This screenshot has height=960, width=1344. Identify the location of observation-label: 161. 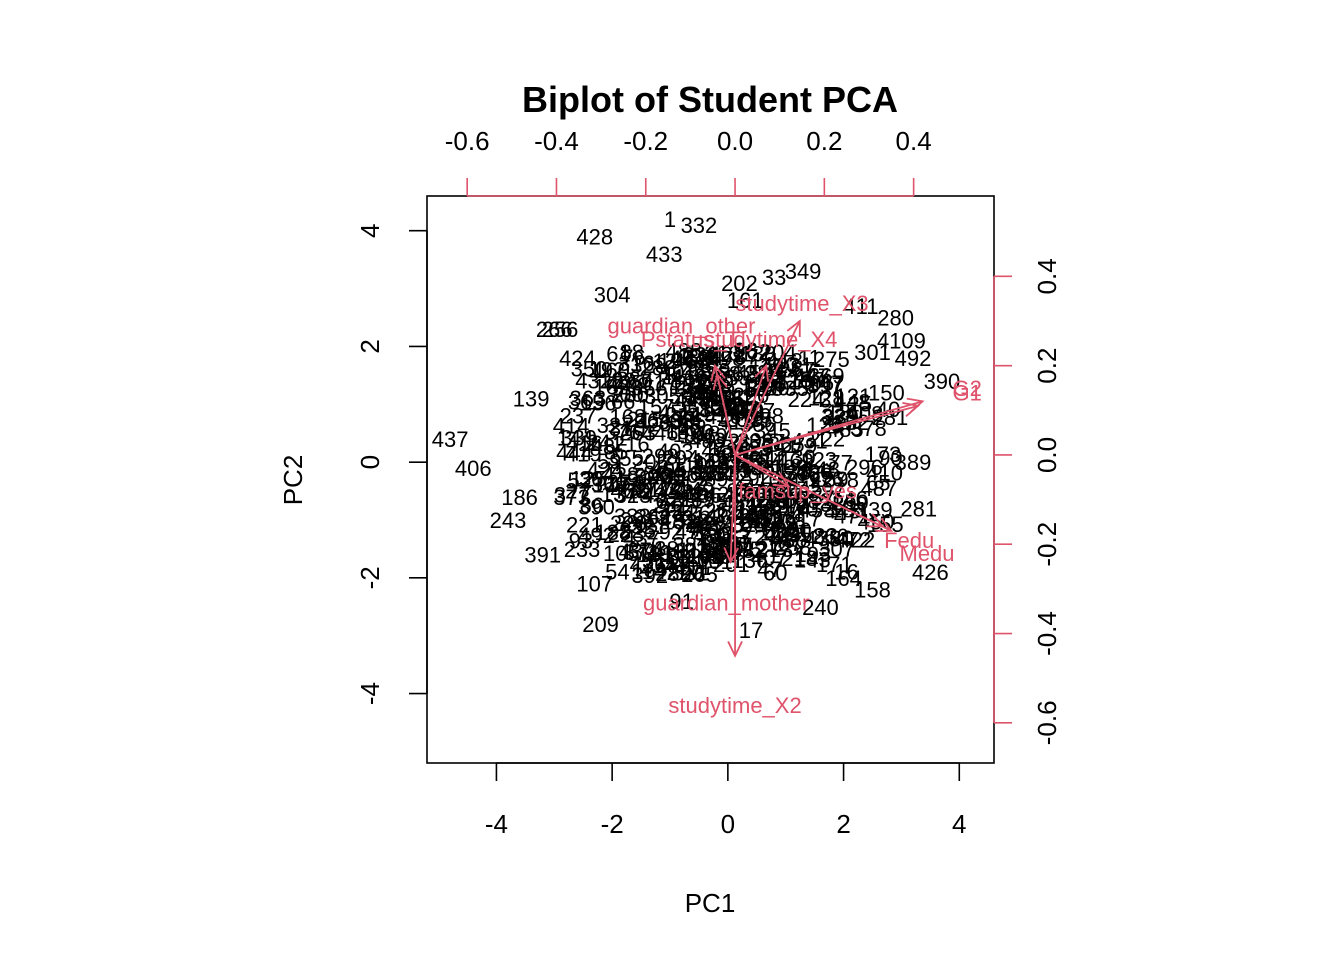
(745, 300).